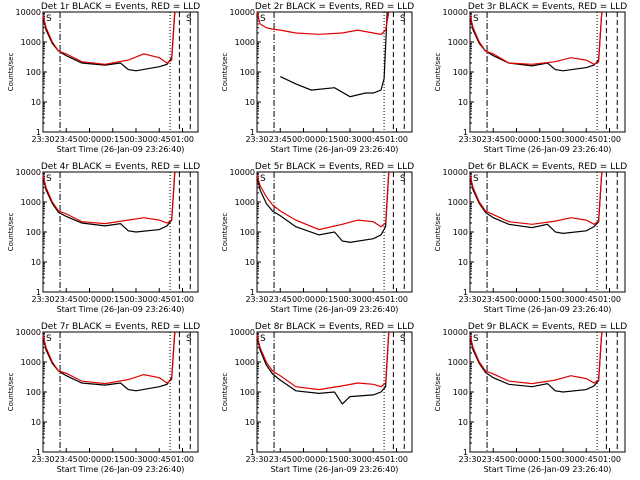  I want to click on chart-title: Det 3r BLACK = Events, RED = LLD, so click(547, 7).